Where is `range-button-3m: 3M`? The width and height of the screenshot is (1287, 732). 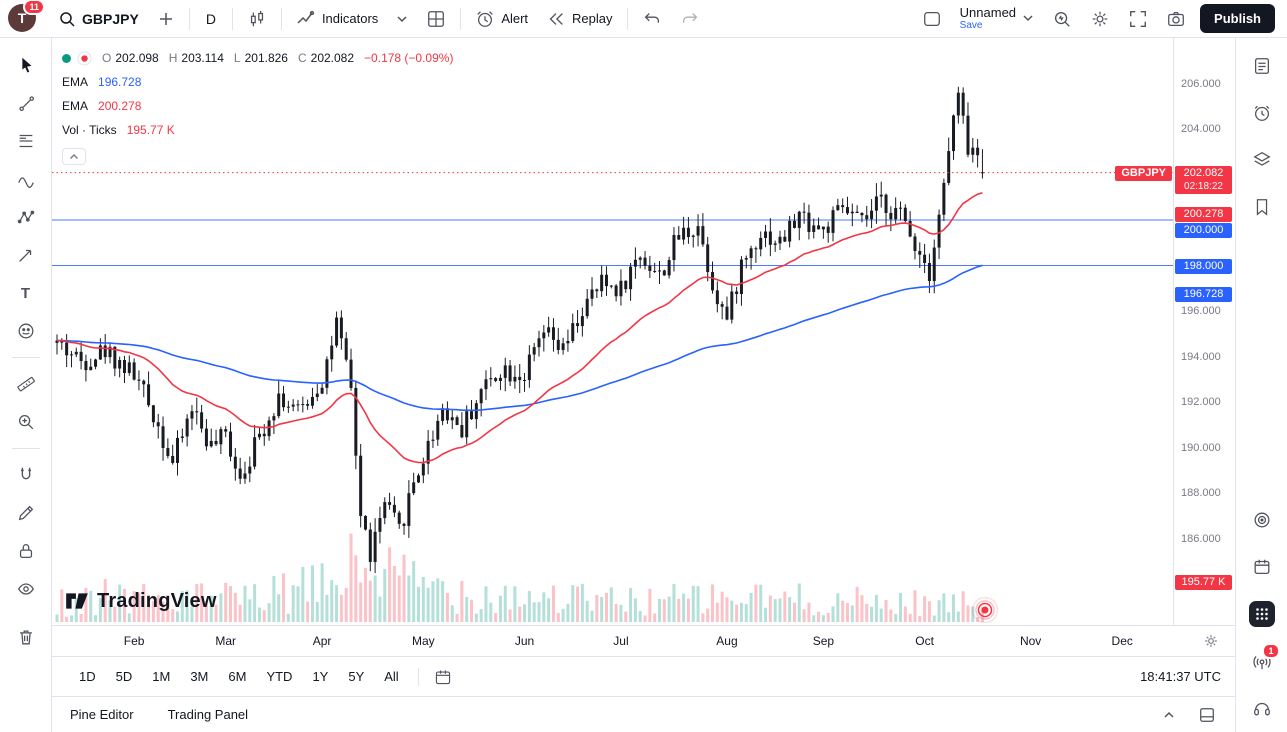 range-button-3m: 3M is located at coordinates (199, 676).